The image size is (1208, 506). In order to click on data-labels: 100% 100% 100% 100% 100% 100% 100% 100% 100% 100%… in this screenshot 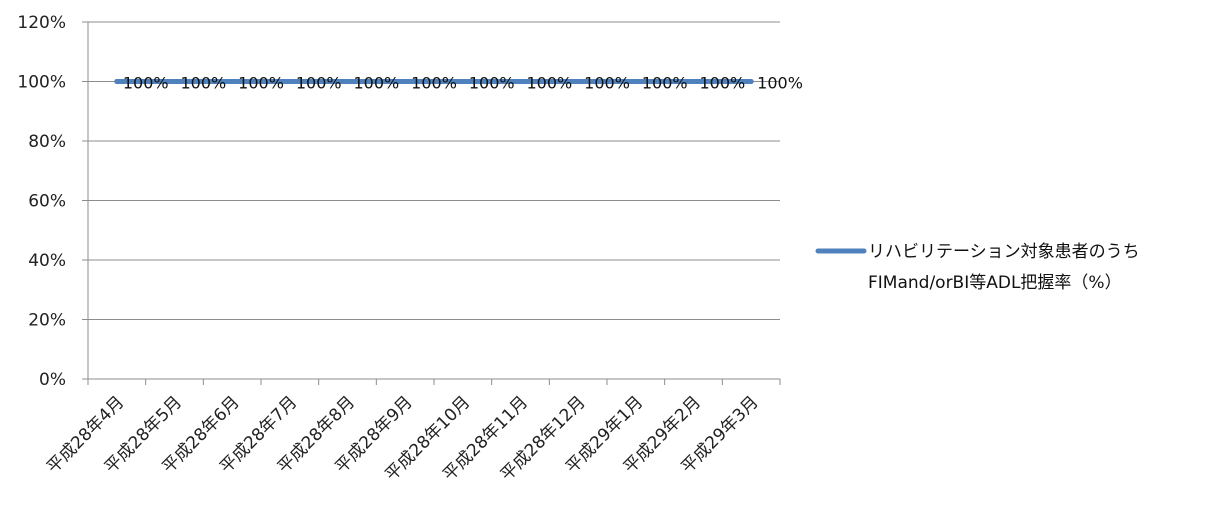, I will do `click(463, 83)`.